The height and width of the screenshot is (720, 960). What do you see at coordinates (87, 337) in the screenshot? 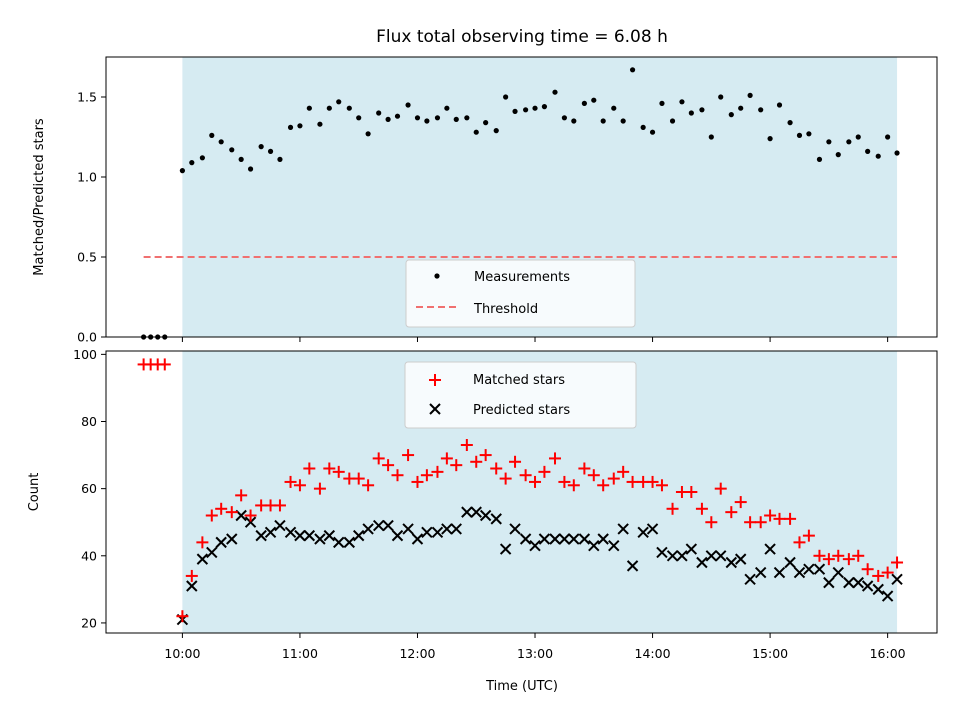
I see `top-y-tick-label: 0.0` at bounding box center [87, 337].